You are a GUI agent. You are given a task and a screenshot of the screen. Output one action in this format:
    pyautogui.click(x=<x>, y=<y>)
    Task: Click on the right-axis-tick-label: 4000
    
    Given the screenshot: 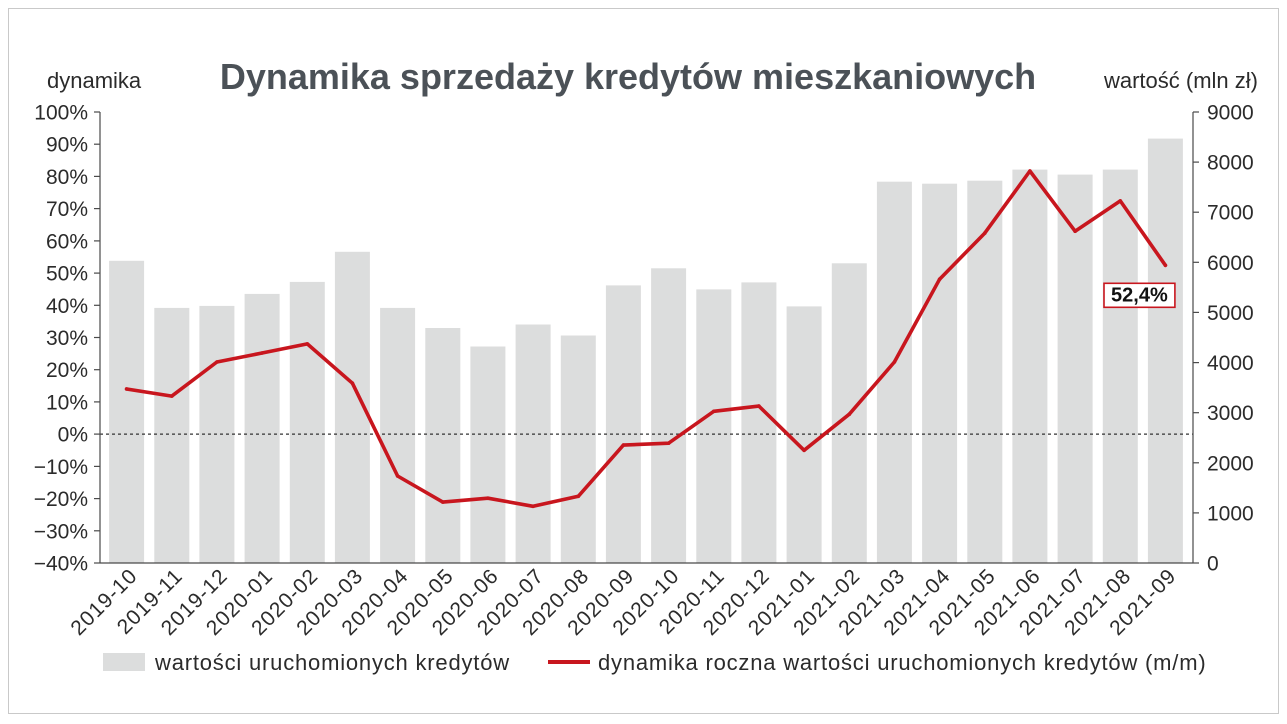 What is the action you would take?
    pyautogui.click(x=1230, y=363)
    